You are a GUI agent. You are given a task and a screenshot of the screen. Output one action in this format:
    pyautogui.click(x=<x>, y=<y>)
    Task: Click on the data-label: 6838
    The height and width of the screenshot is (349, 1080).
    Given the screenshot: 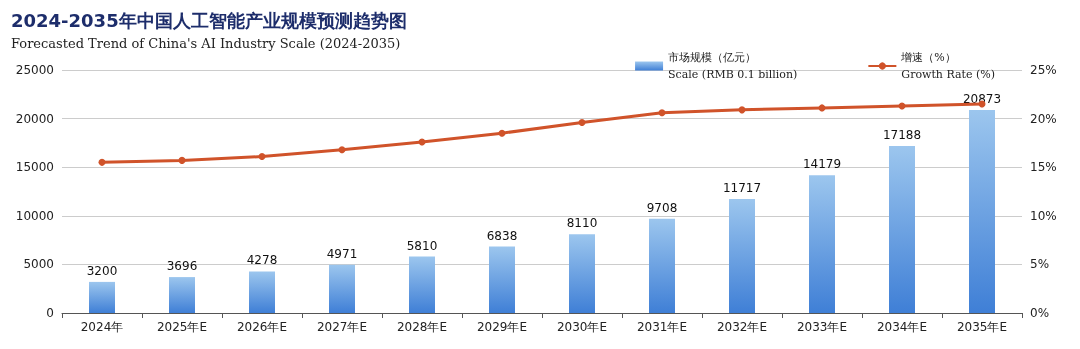 What is the action you would take?
    pyautogui.click(x=502, y=235)
    